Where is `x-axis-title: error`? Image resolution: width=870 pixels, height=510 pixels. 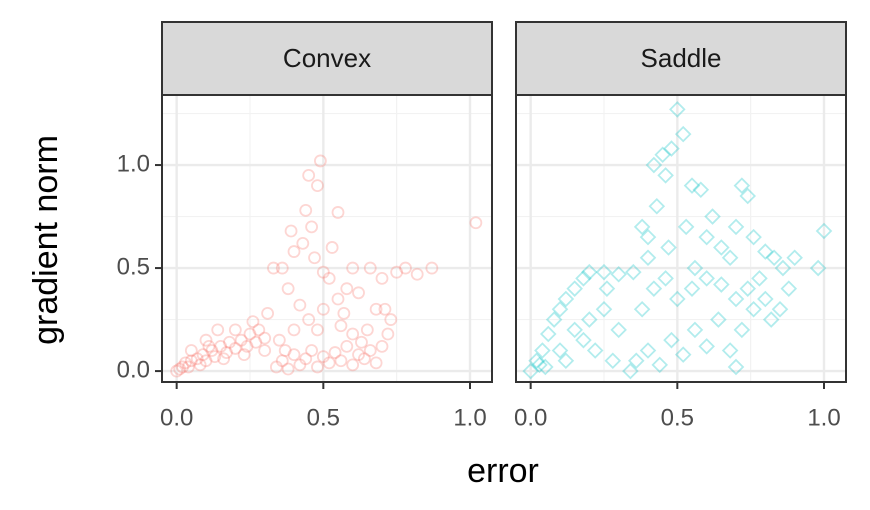 x-axis-title: error is located at coordinates (503, 471).